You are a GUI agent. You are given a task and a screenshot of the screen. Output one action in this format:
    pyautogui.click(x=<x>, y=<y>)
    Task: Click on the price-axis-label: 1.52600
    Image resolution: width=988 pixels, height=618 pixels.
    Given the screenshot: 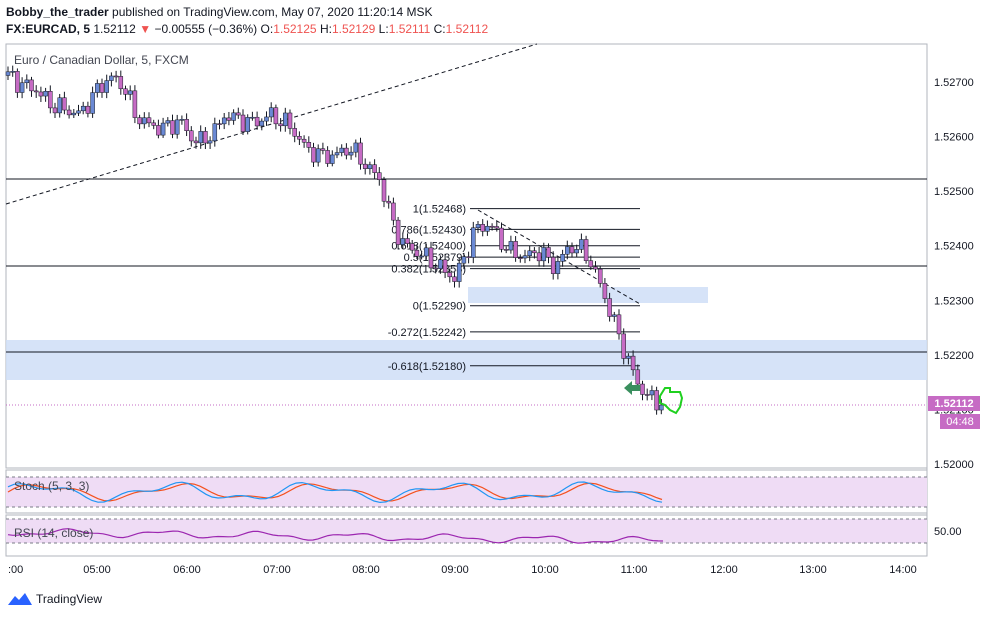 What is the action you would take?
    pyautogui.click(x=954, y=138)
    